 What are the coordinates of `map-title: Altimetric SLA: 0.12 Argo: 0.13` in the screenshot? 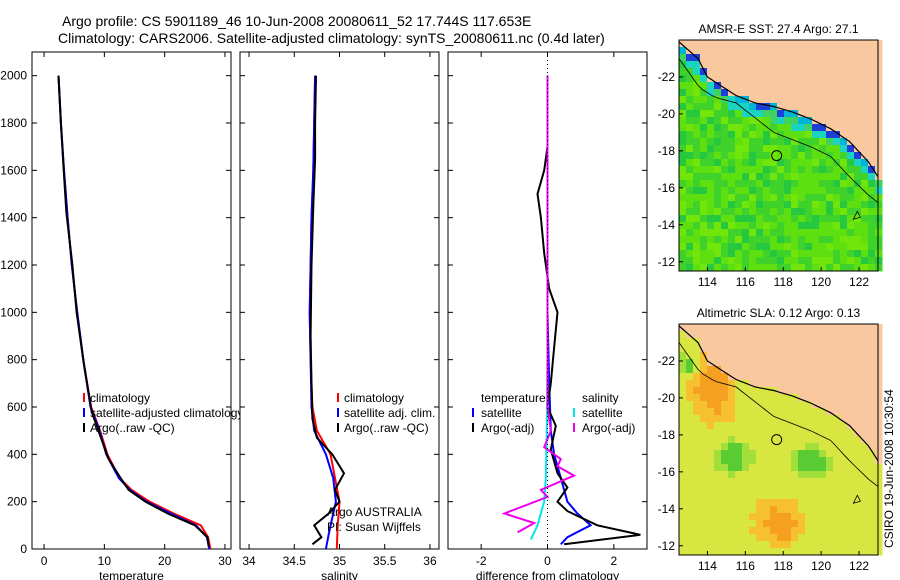 It's located at (779, 313).